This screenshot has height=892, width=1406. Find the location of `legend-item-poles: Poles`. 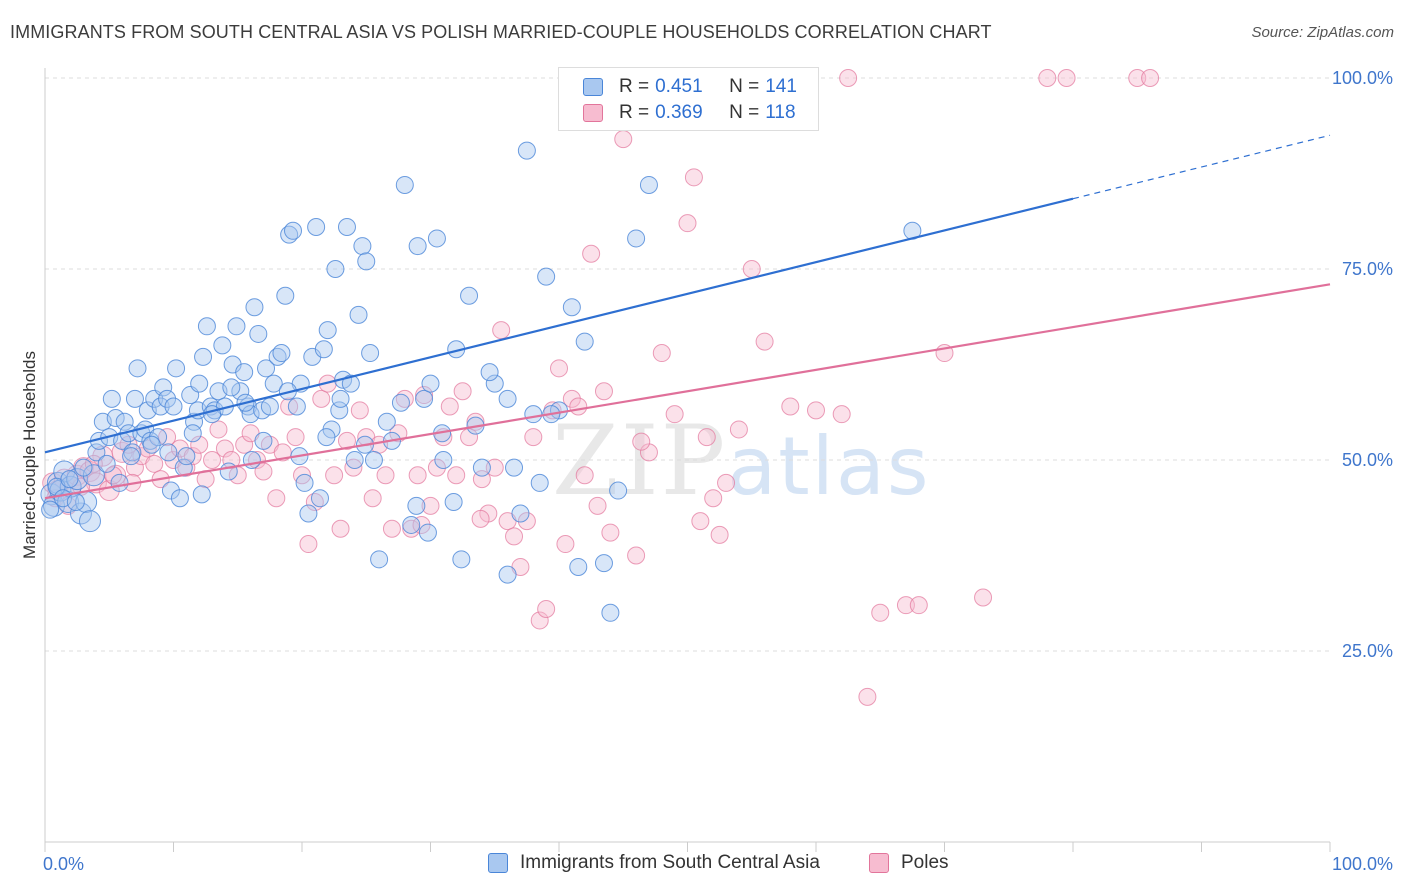

legend-item-poles: Poles is located at coordinates (909, 863).